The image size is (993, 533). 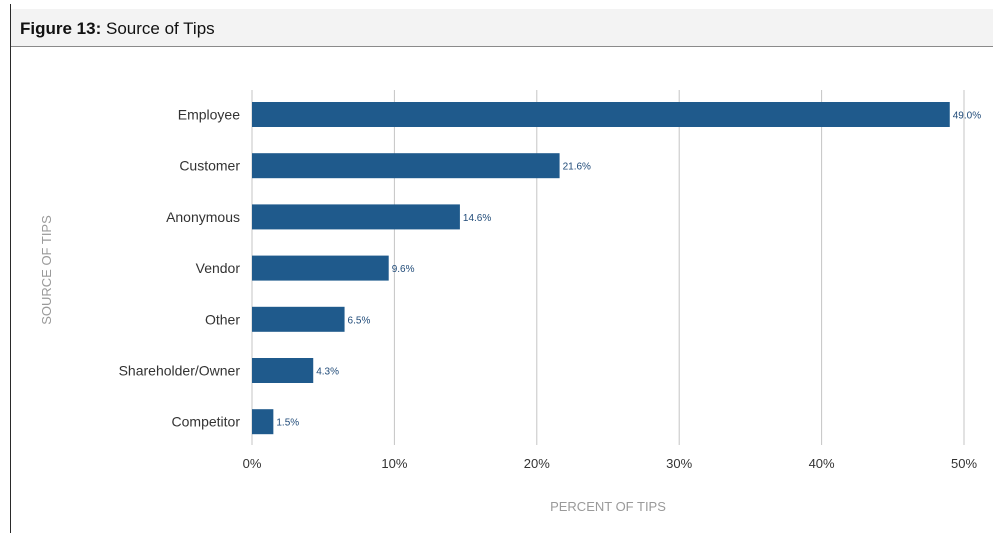 I want to click on x-tick-label: 10%, so click(x=394, y=463).